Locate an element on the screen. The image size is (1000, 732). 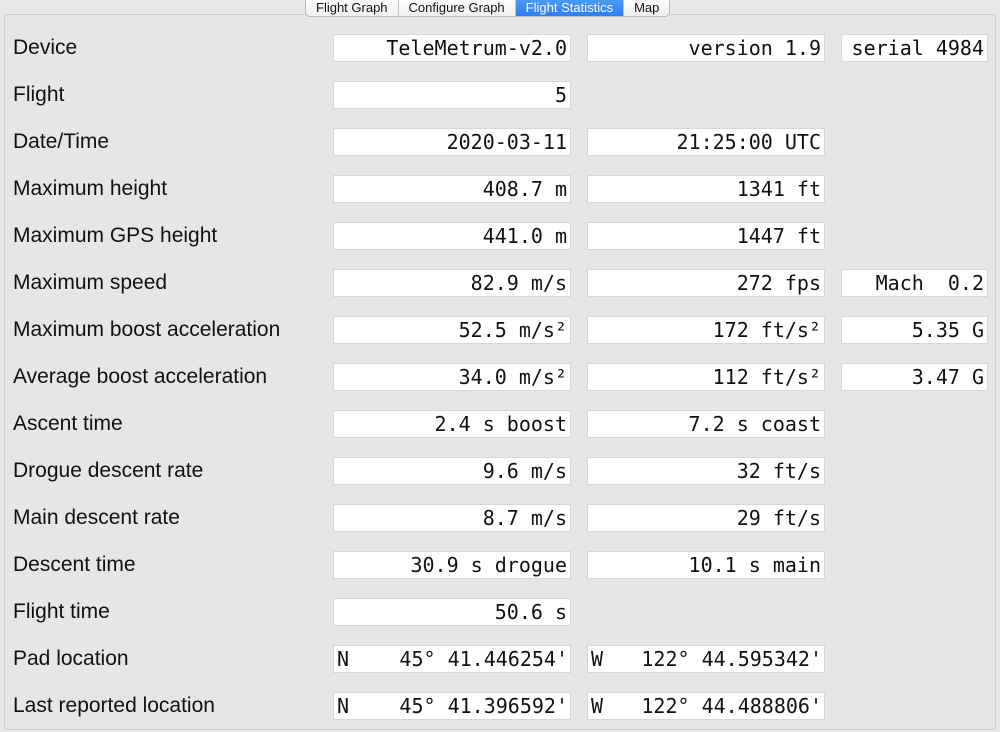
last-location-label: Last reported location is located at coordinates (114, 705).